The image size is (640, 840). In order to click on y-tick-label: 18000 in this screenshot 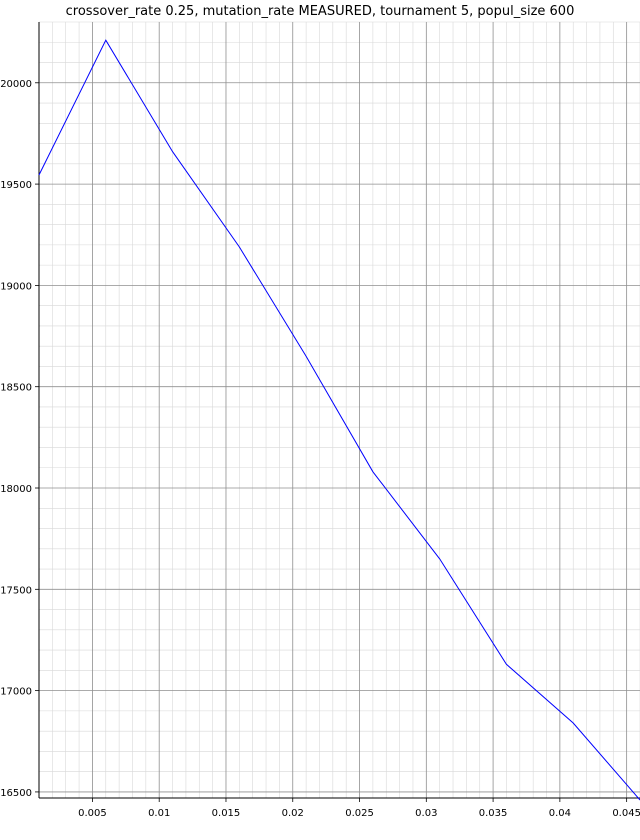, I will do `click(16, 489)`.